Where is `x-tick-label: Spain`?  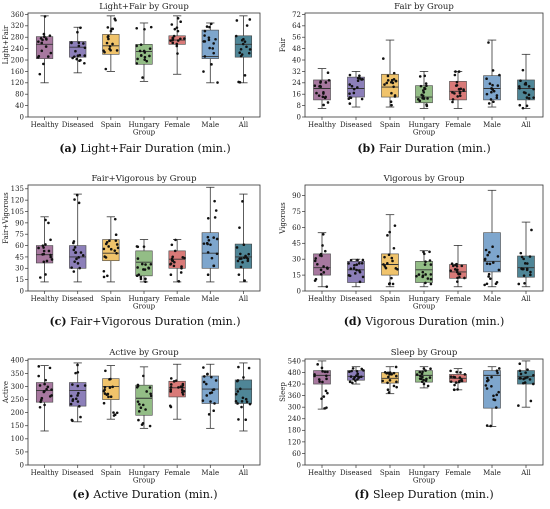
x-tick-label: Spain is located at coordinates (390, 299).